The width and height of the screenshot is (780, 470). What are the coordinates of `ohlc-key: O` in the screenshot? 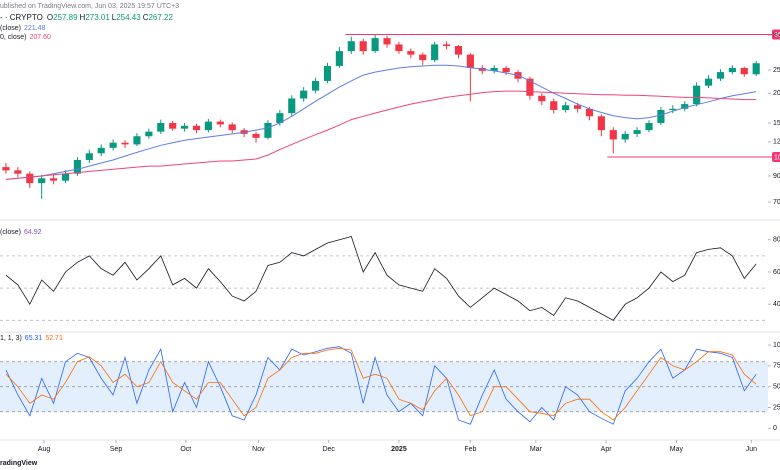 It's located at (50, 17).